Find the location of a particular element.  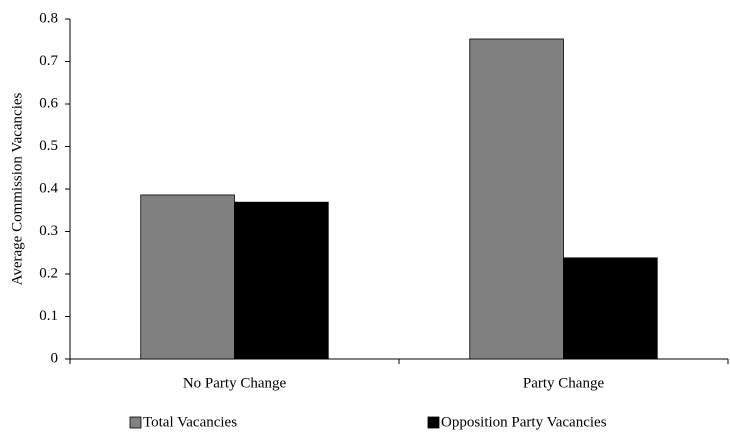

y-tick-label: 0.3 is located at coordinates (48, 231).